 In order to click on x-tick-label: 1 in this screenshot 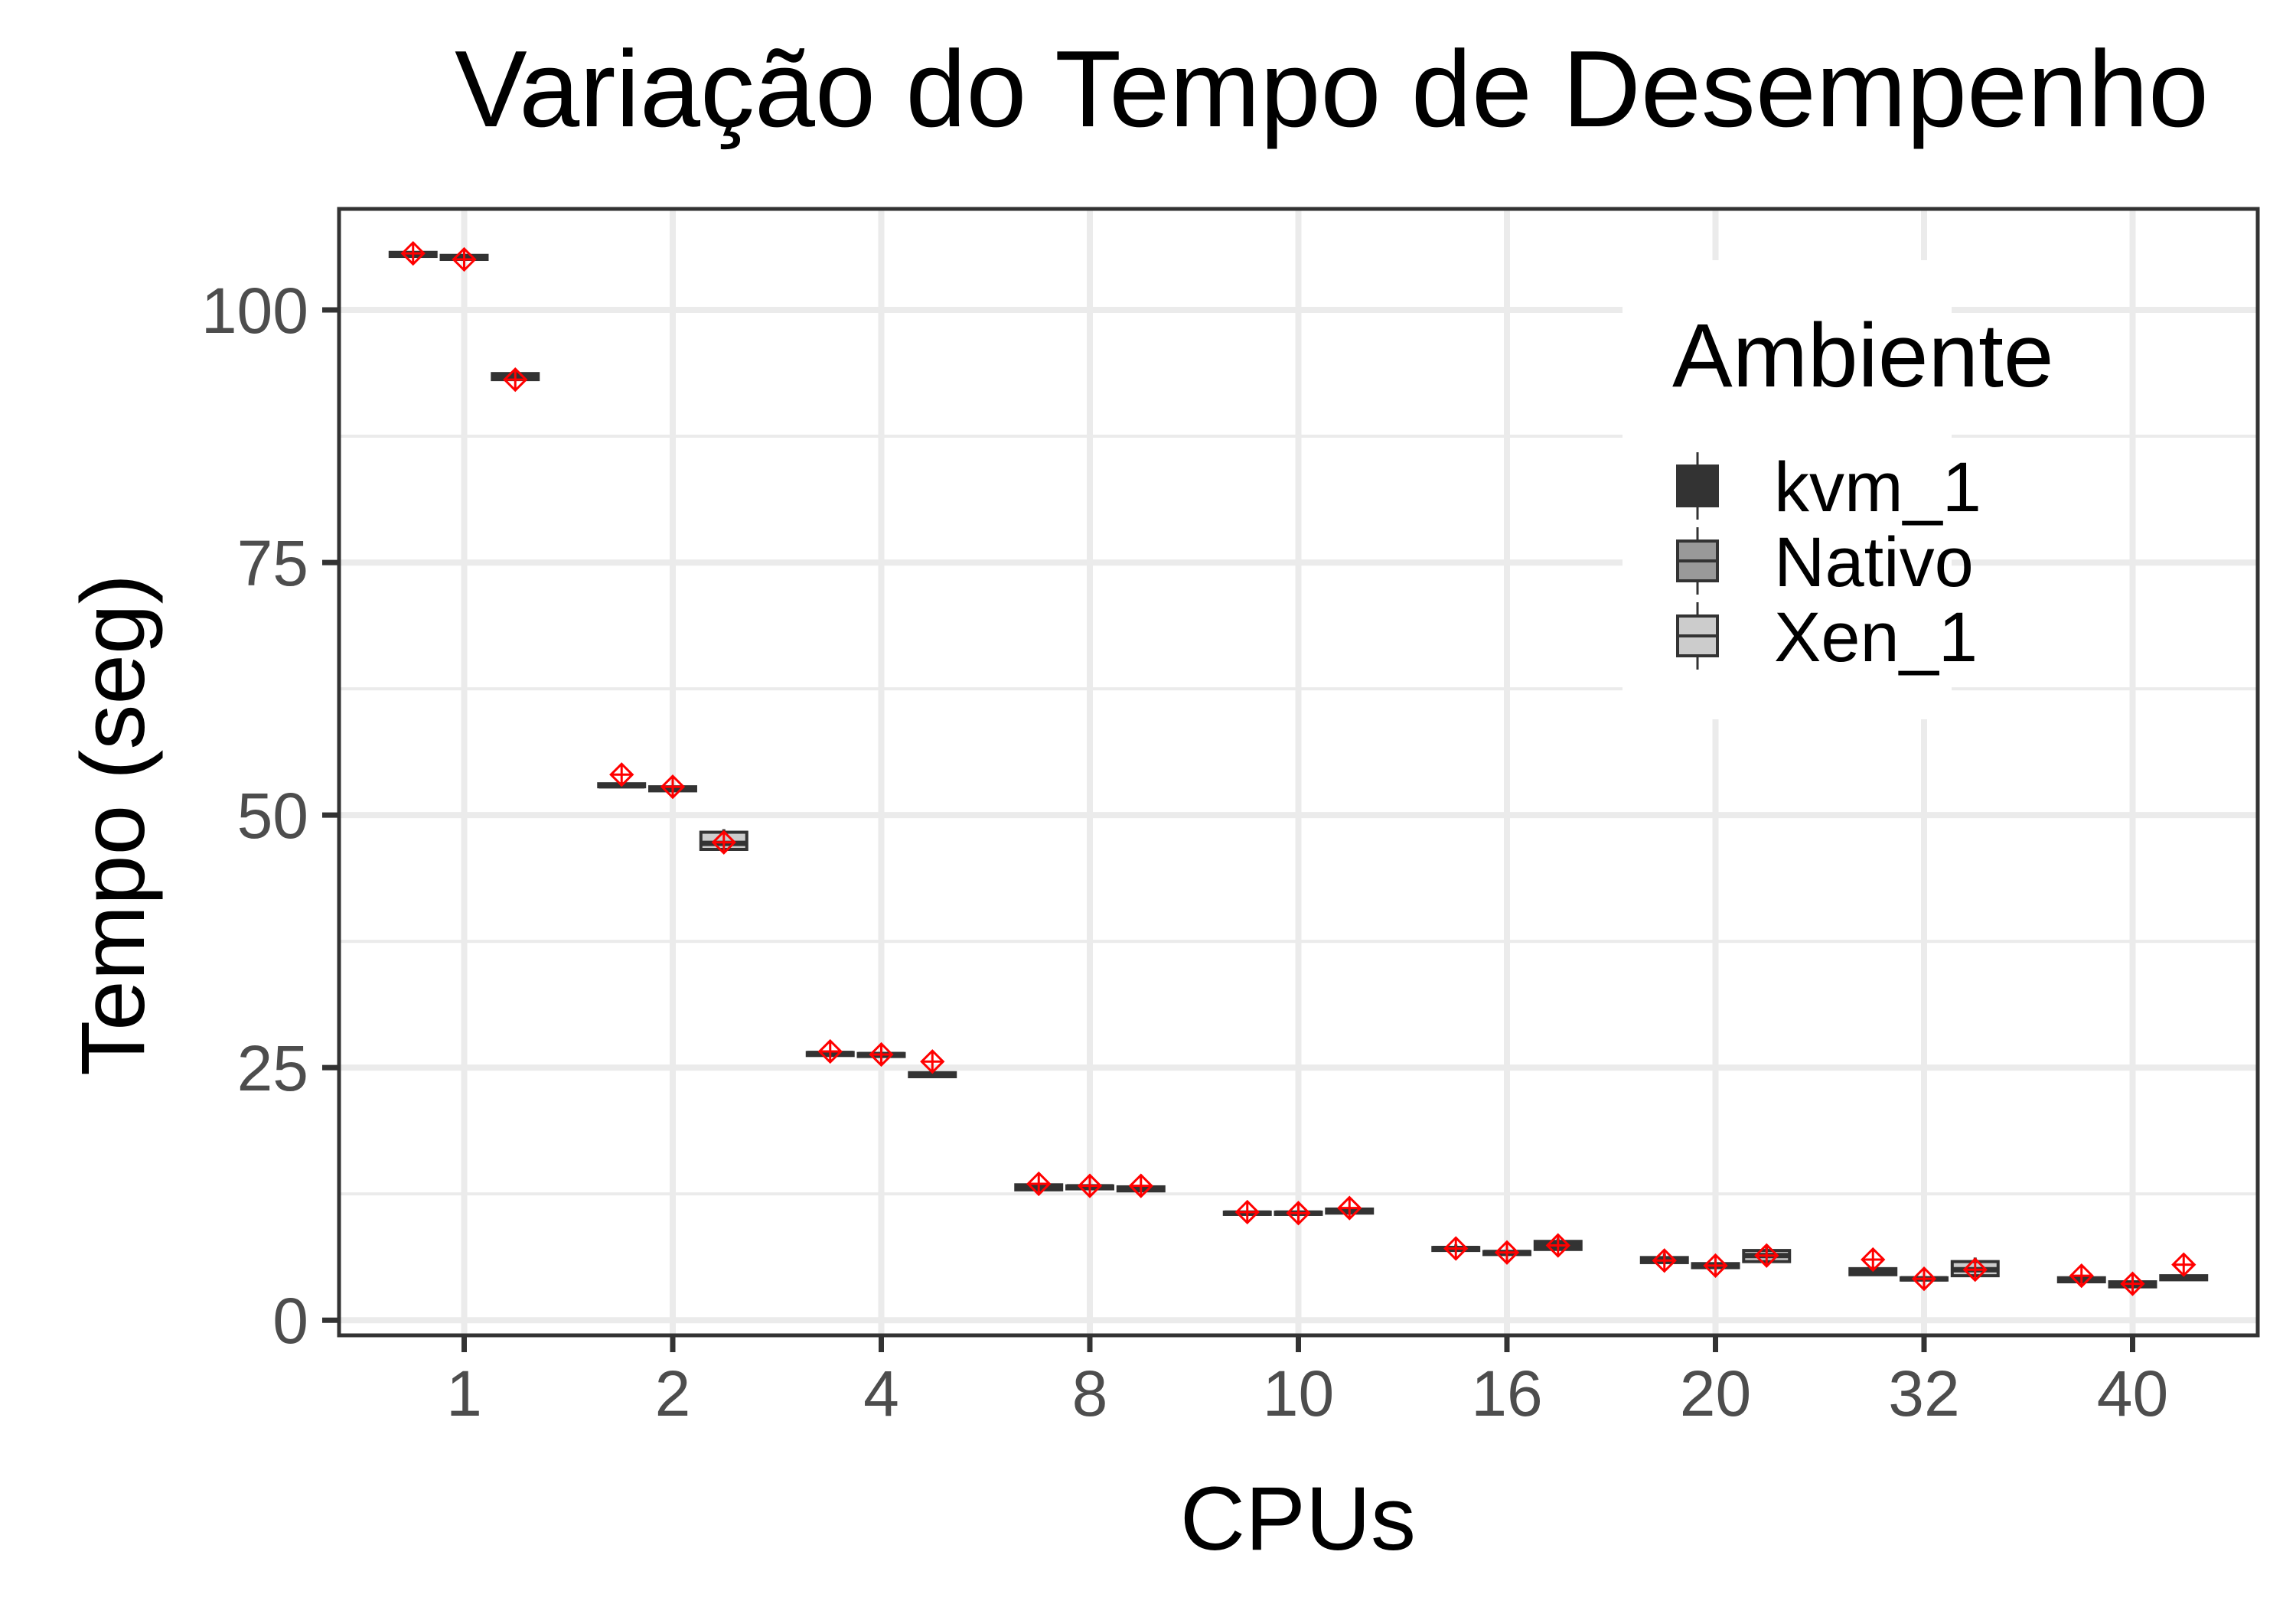, I will do `click(464, 1393)`.